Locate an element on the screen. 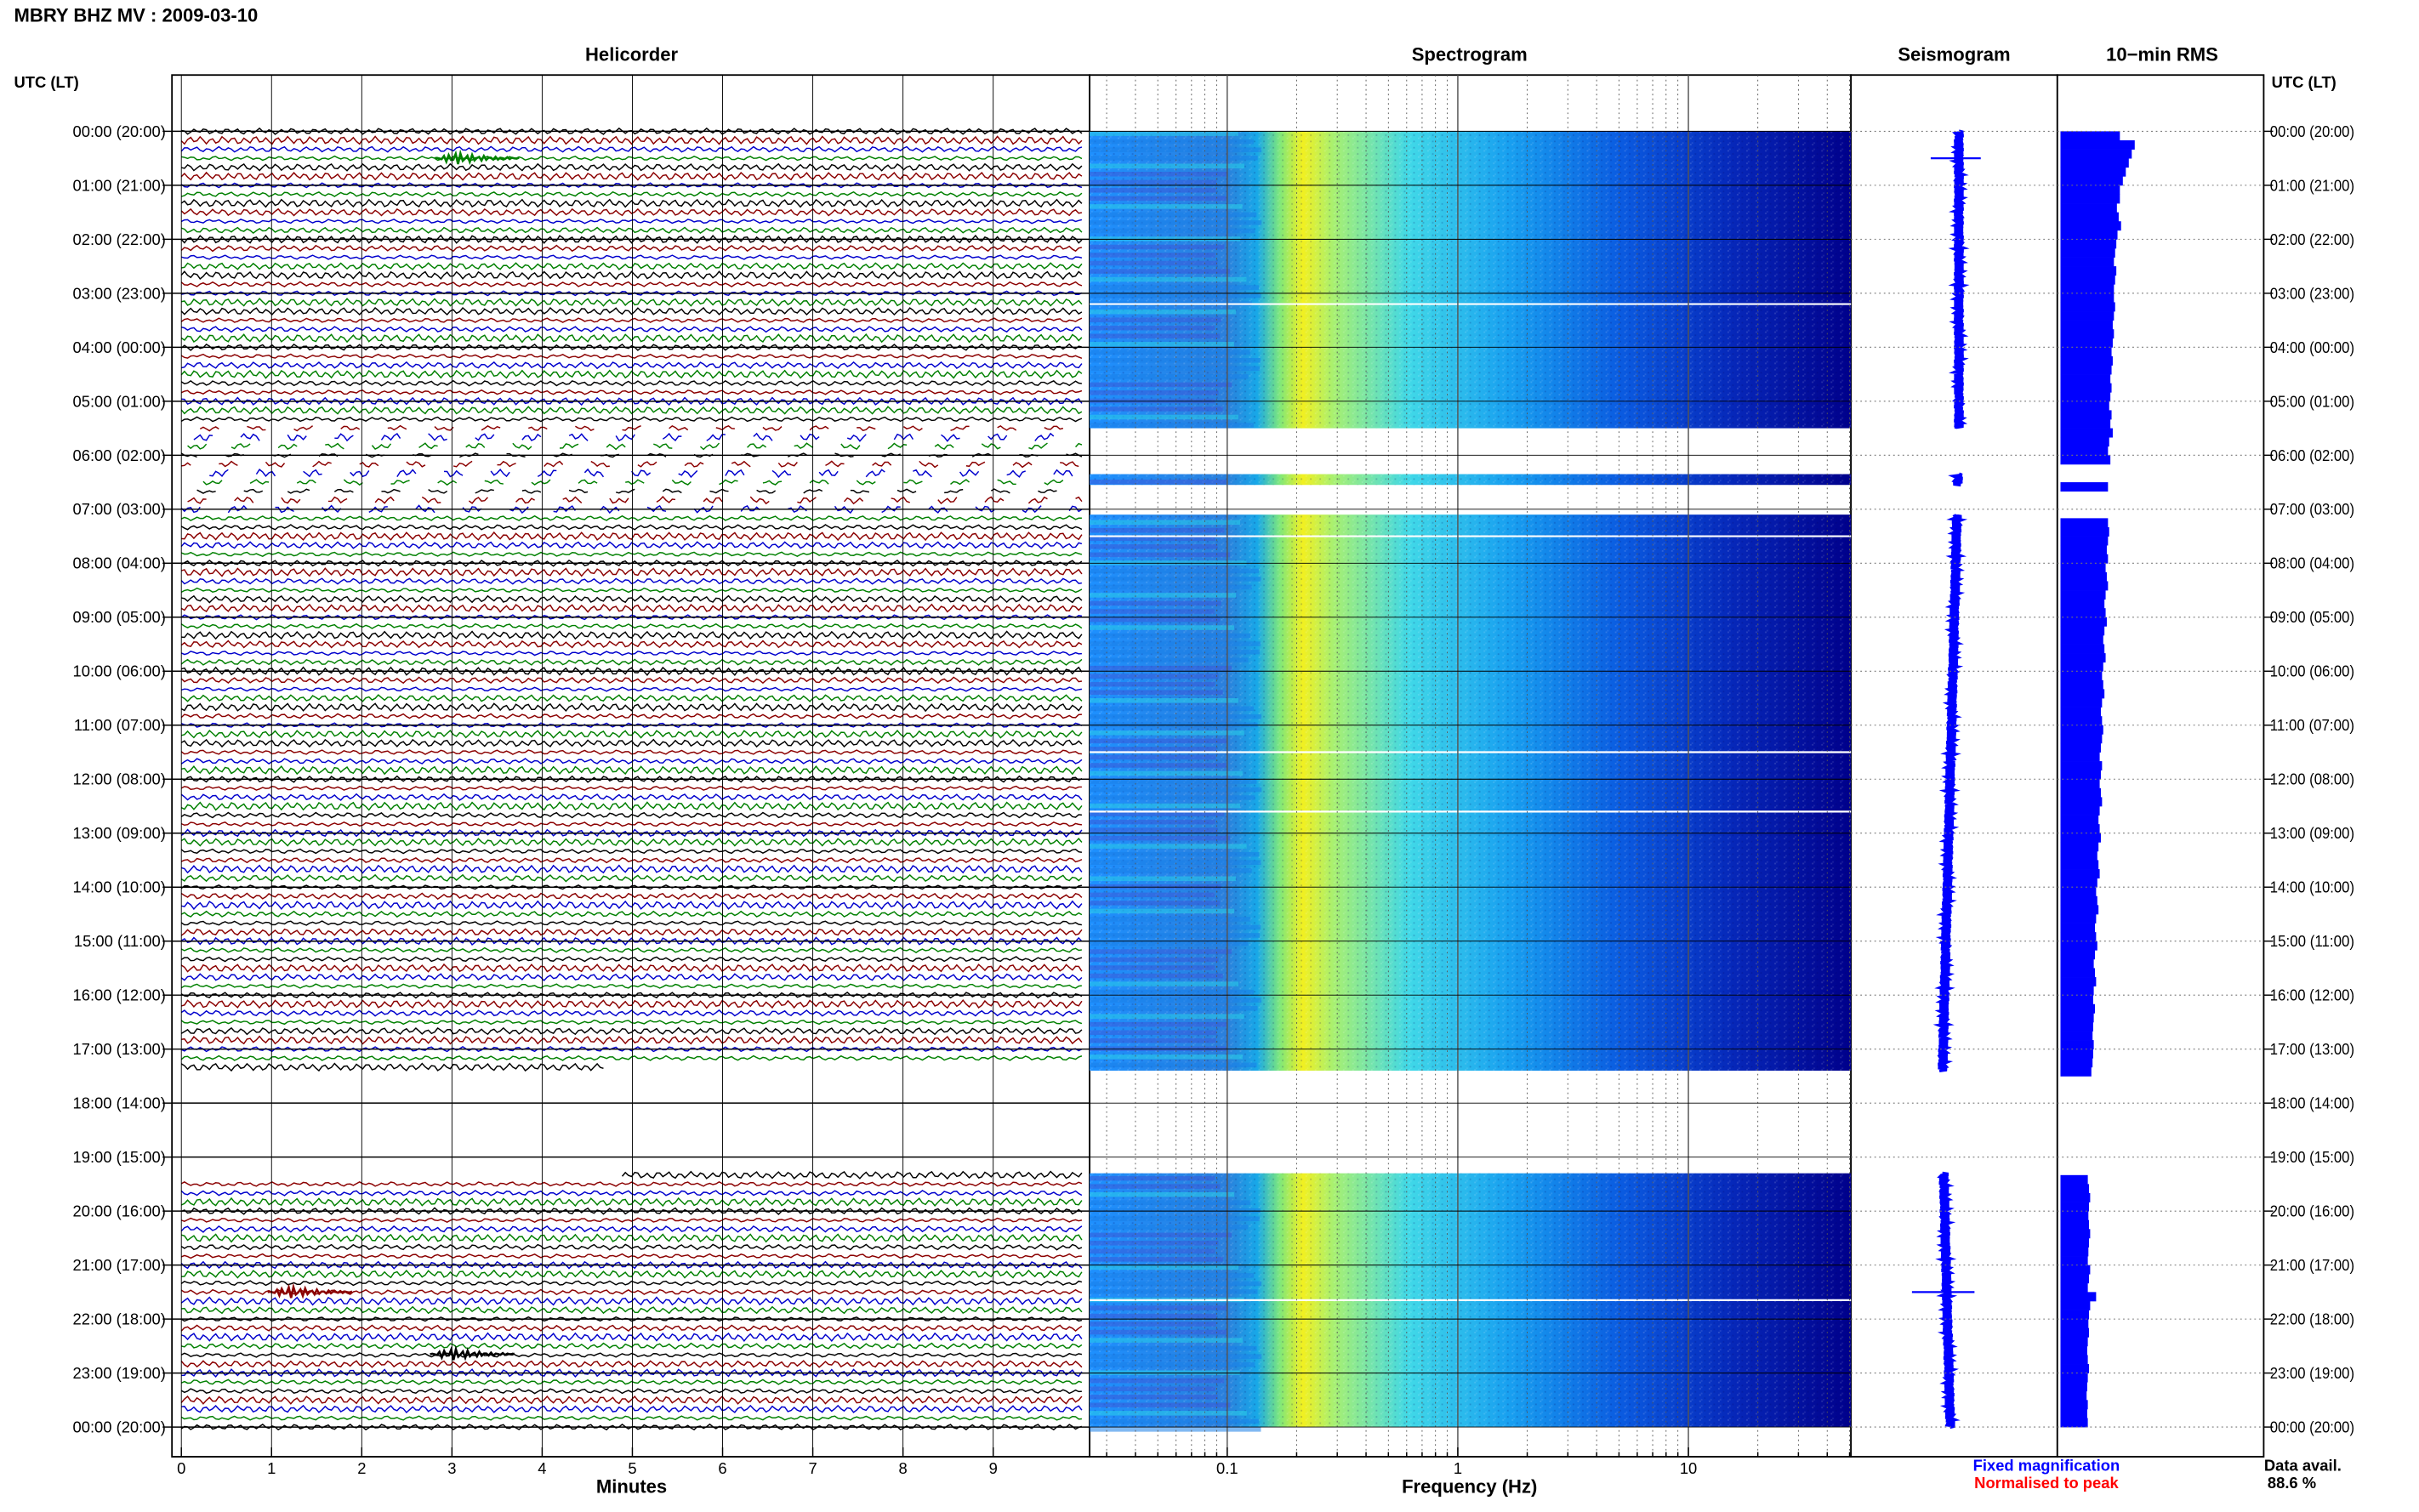 Image resolution: width=2419 pixels, height=1512 pixels. frequency-tick-label: 10 is located at coordinates (1688, 1468).